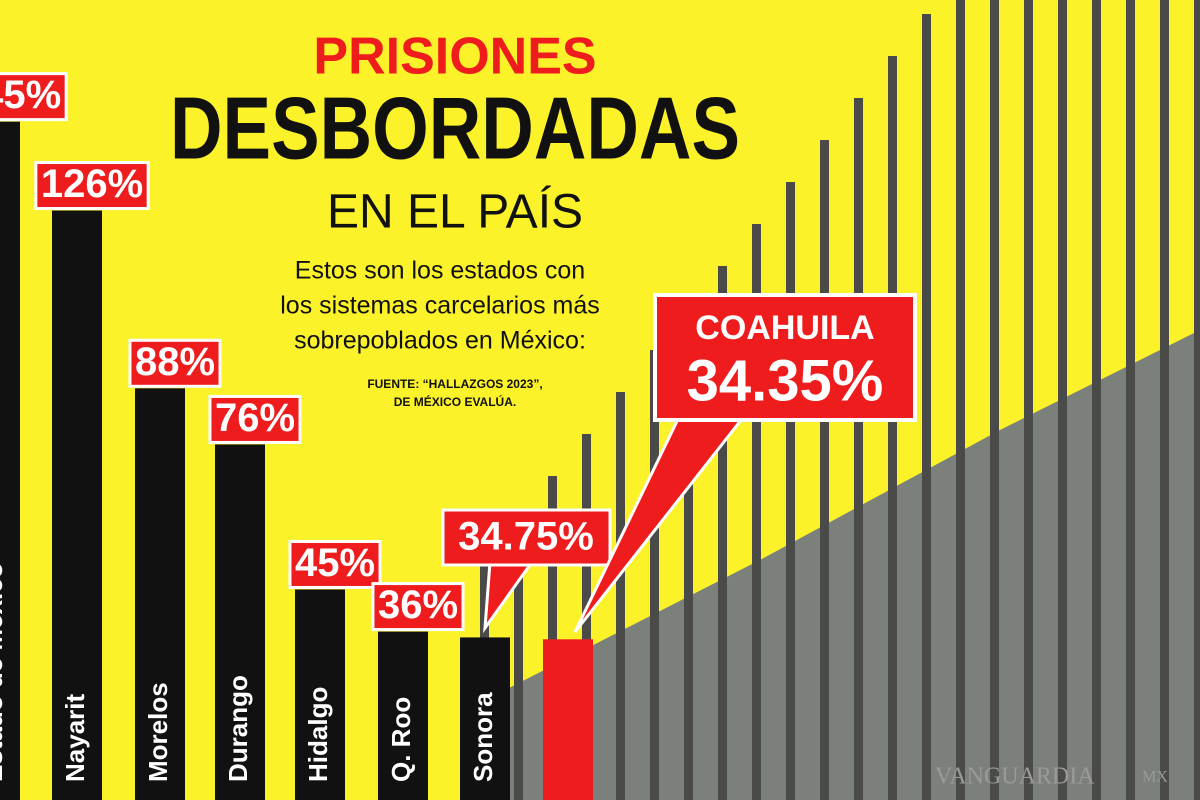  I want to click on watermark: VANGUARDIA, so click(1015, 777).